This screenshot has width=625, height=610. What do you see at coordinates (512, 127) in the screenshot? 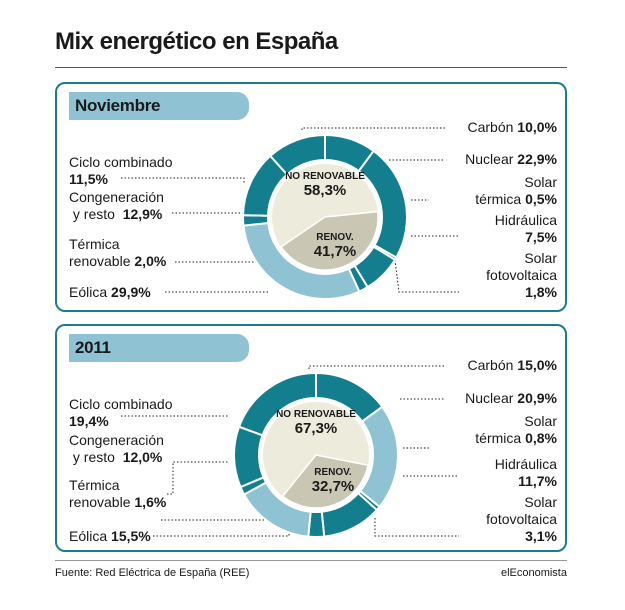
I see `label-carbon: Carbón 10,0%` at bounding box center [512, 127].